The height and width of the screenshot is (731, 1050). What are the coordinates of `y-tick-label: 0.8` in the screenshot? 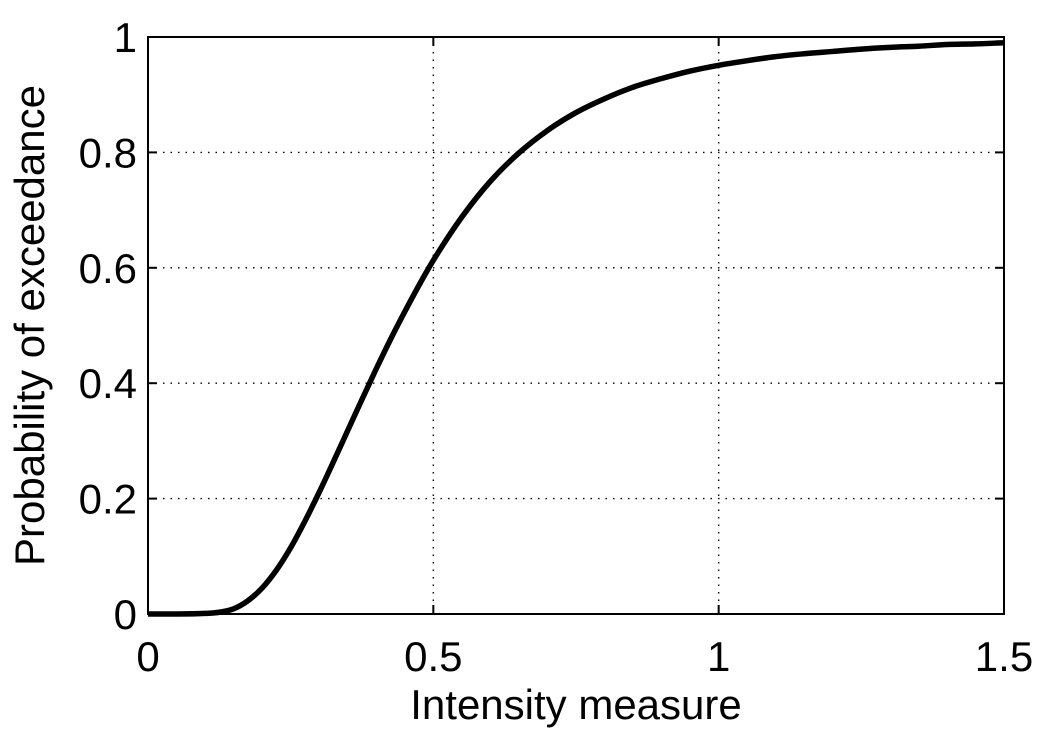 It's located at (108, 152).